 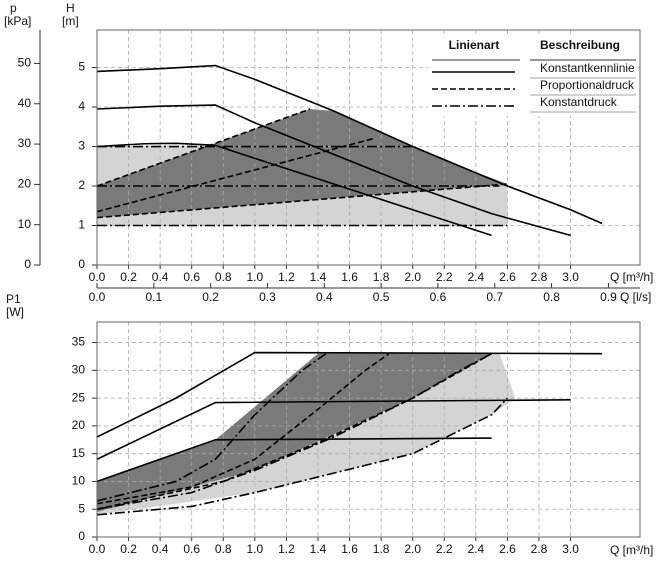 I want to click on x2-tick-label: 0.6, so click(x=438, y=297).